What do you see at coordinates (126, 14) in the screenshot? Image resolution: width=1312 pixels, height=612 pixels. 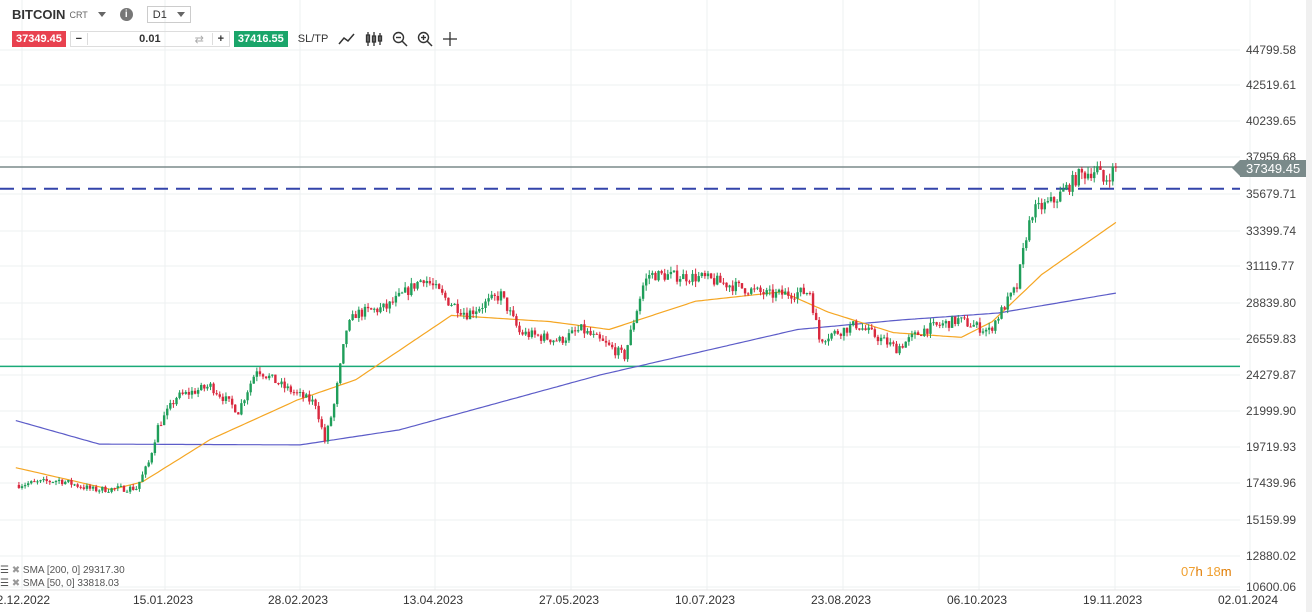 I see `info-icon: i` at bounding box center [126, 14].